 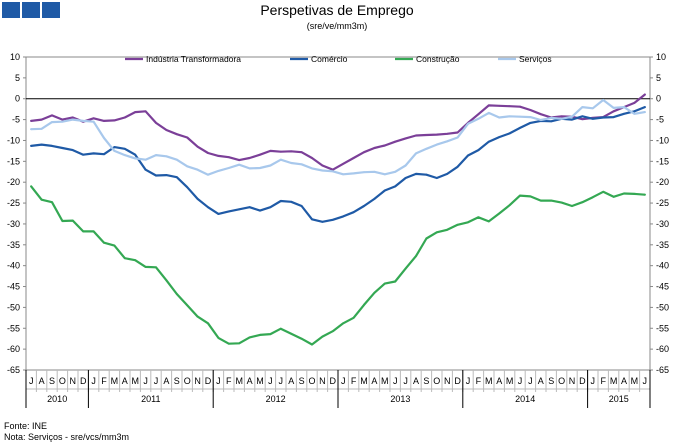 What do you see at coordinates (337, 10) in the screenshot?
I see `chart-title: Perspetivas de Emprego` at bounding box center [337, 10].